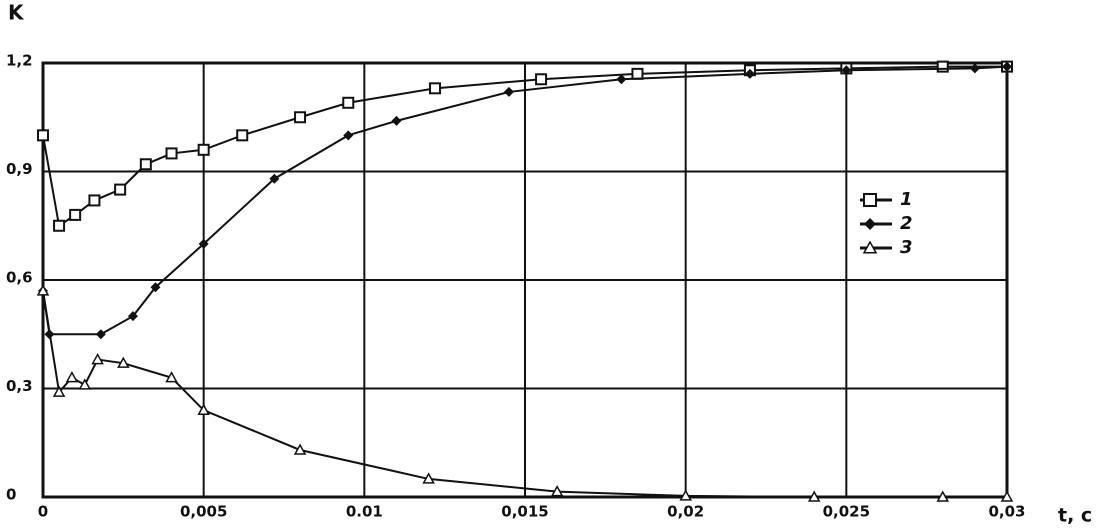  I want to click on x-axis-label: t, c, so click(1075, 516).